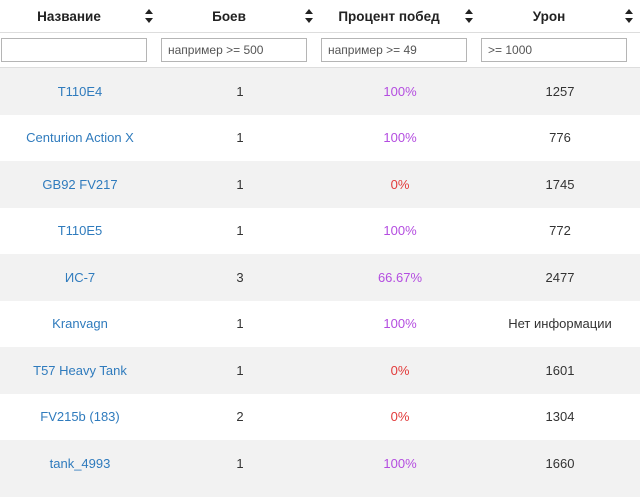 This screenshot has width=640, height=497. I want to click on column-header-name: Название, so click(80, 16).